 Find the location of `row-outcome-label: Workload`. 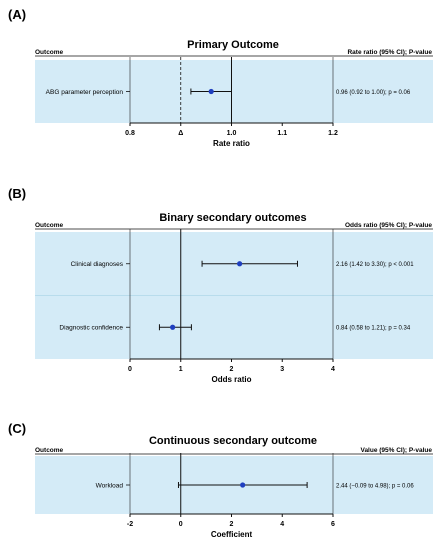

row-outcome-label: Workload is located at coordinates (110, 485).